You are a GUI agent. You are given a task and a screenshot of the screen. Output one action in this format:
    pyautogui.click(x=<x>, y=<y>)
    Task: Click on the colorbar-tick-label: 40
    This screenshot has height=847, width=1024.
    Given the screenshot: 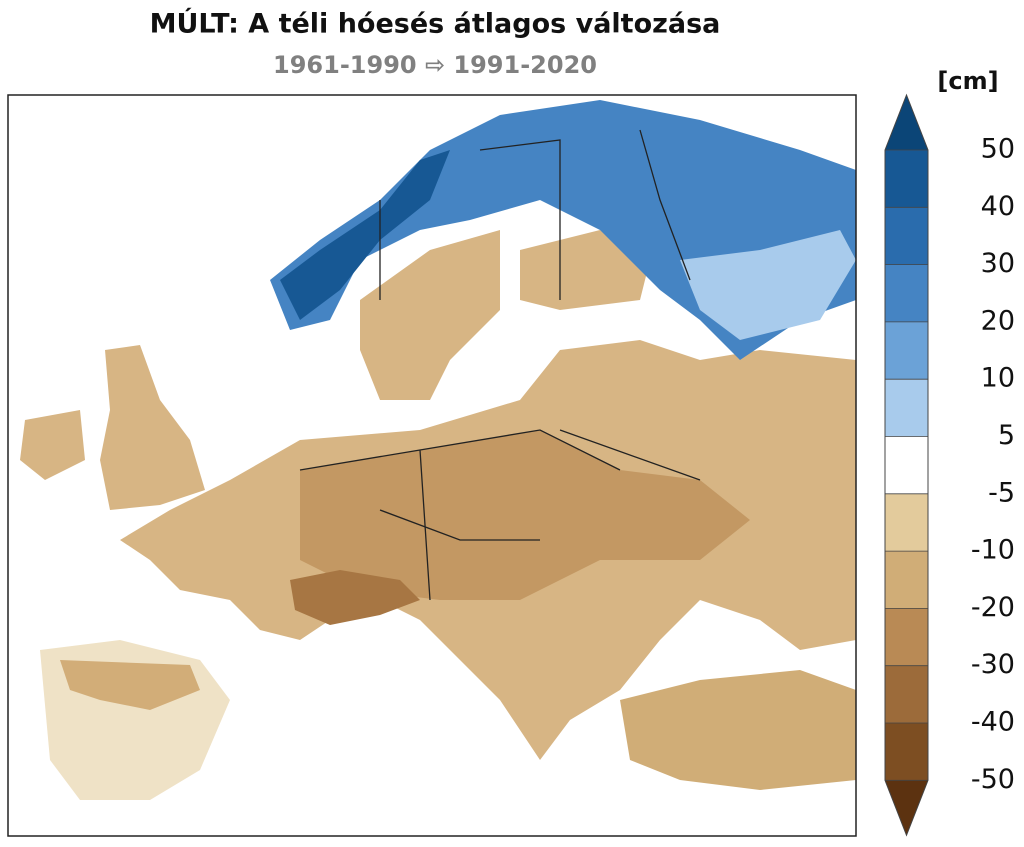 What is the action you would take?
    pyautogui.click(x=998, y=206)
    